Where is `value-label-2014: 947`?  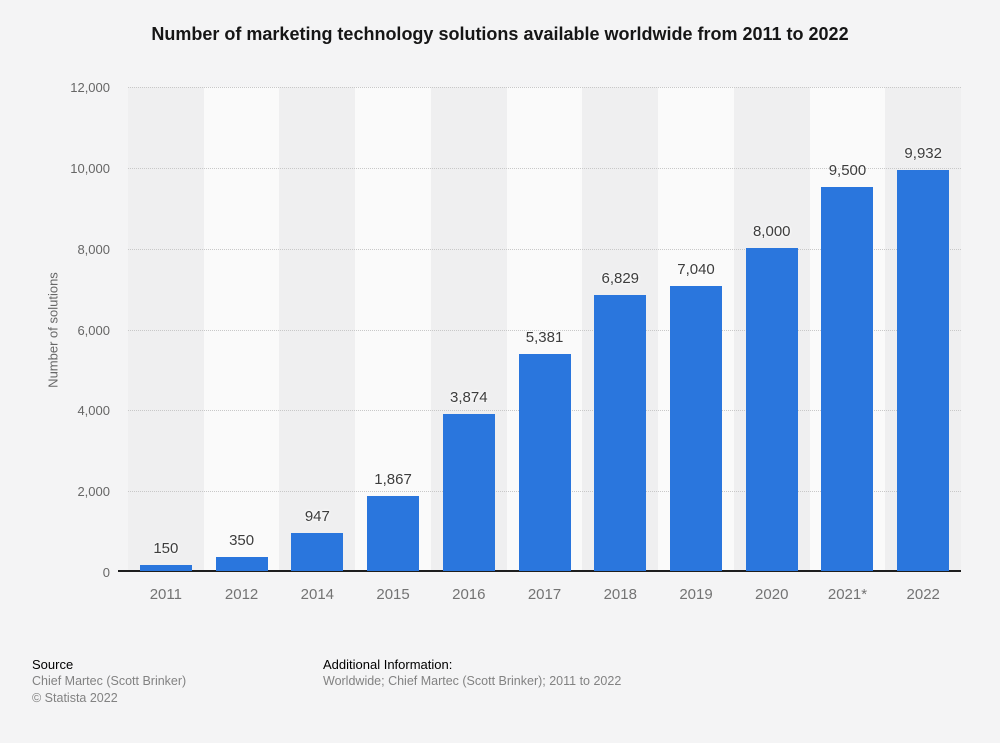 value-label-2014: 947 is located at coordinates (317, 516).